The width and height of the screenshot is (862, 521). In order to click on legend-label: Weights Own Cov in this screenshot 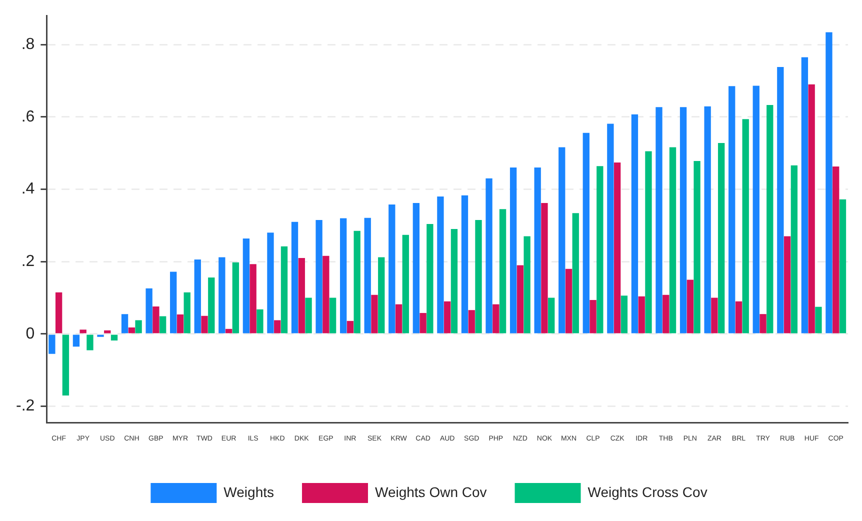, I will do `click(430, 492)`.